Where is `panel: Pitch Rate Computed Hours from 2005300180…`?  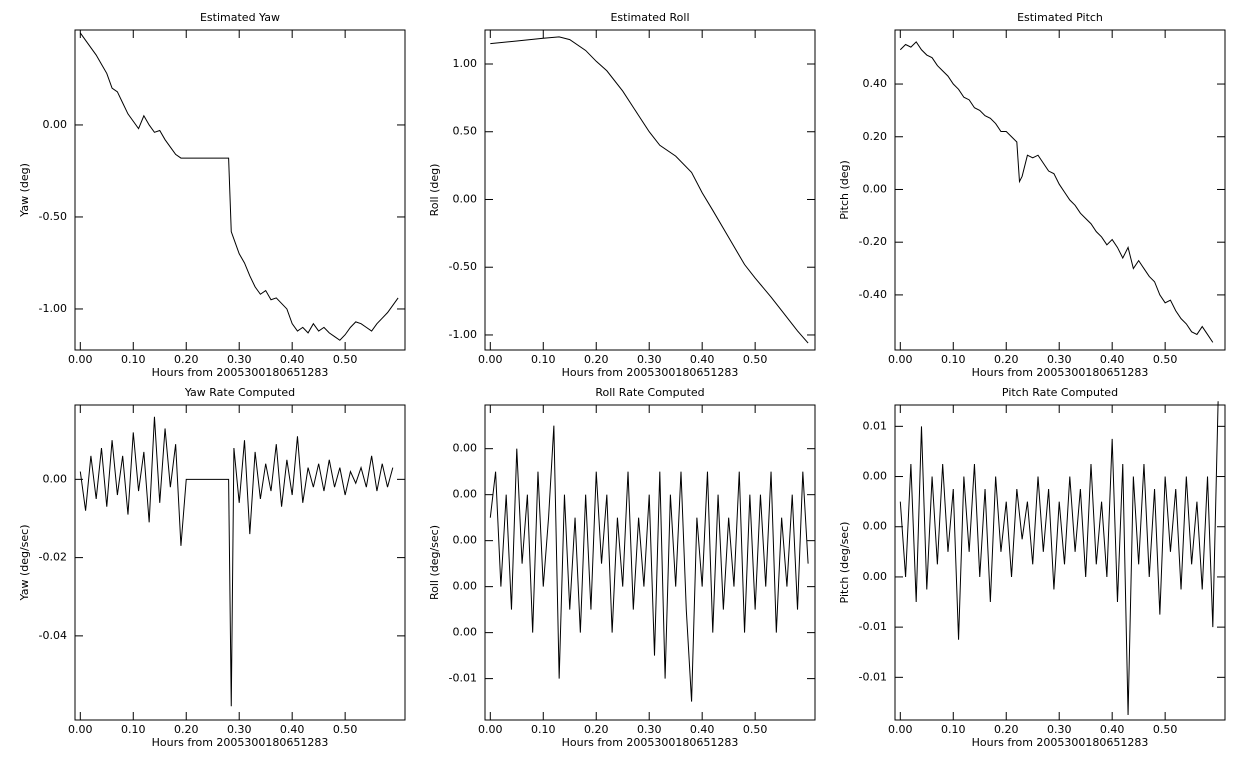
panel: Pitch Rate Computed Hours from 2005300180… is located at coordinates (1032, 567).